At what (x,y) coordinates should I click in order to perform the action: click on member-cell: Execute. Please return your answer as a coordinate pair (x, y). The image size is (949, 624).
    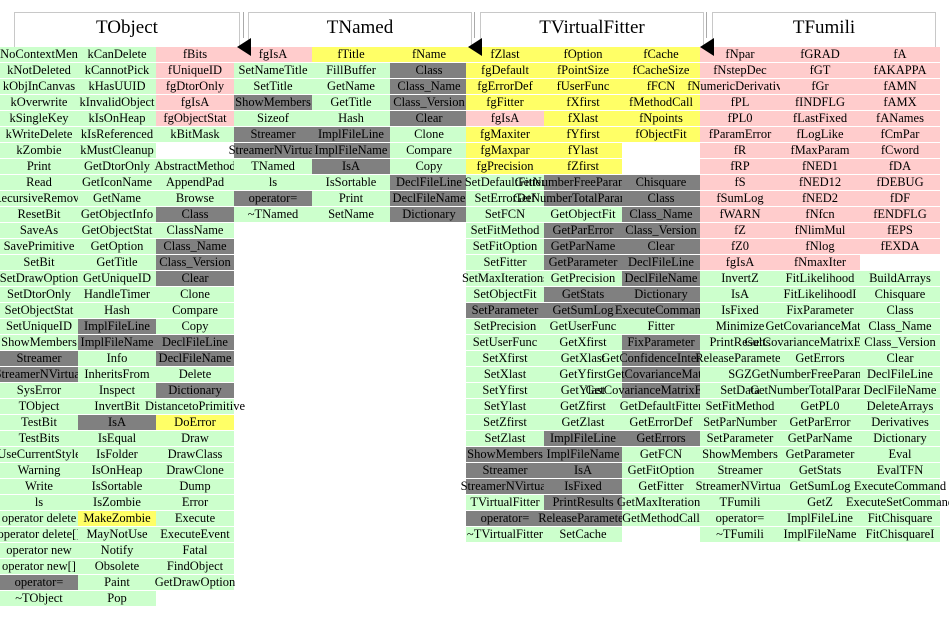
    Looking at the image, I should click on (195, 518).